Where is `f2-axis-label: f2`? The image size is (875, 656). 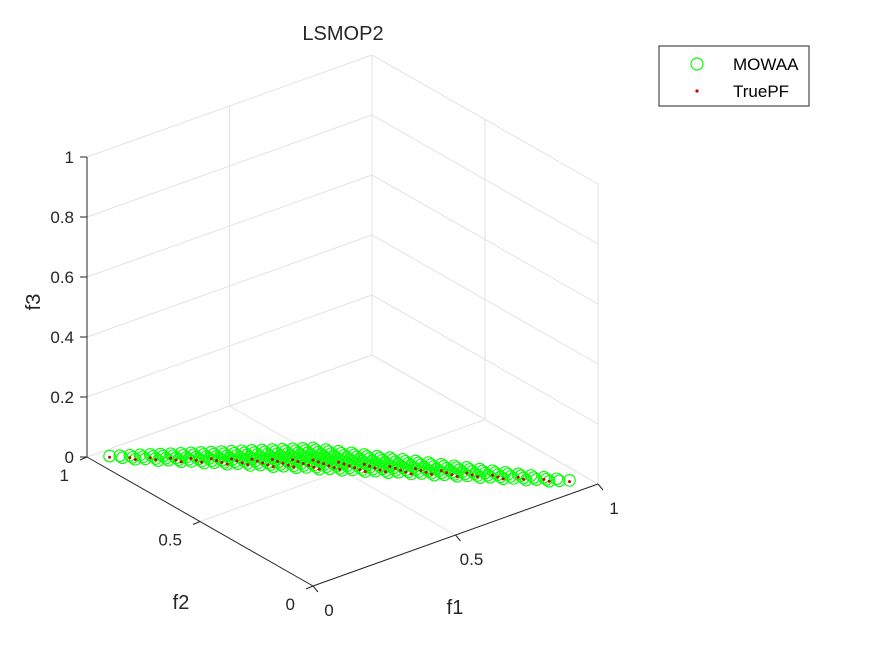
f2-axis-label: f2 is located at coordinates (181, 603).